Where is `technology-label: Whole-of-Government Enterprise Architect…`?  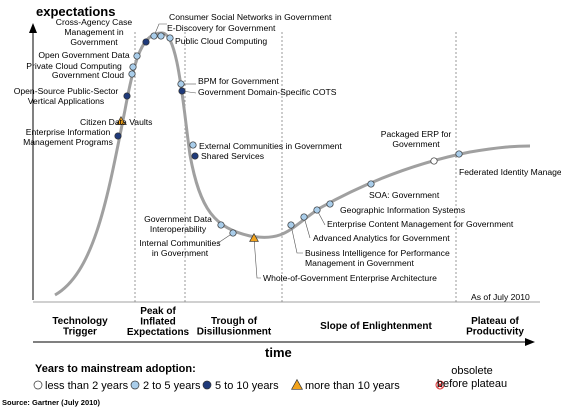
technology-label: Whole-of-Government Enterprise Architect… is located at coordinates (350, 278).